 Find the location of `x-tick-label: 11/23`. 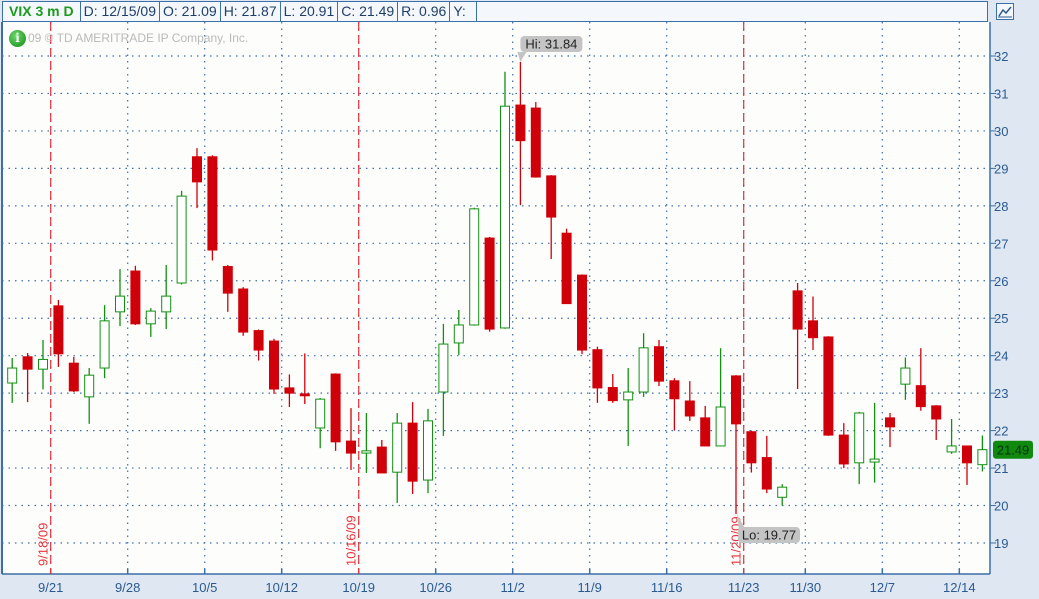

x-tick-label: 11/23 is located at coordinates (744, 587).